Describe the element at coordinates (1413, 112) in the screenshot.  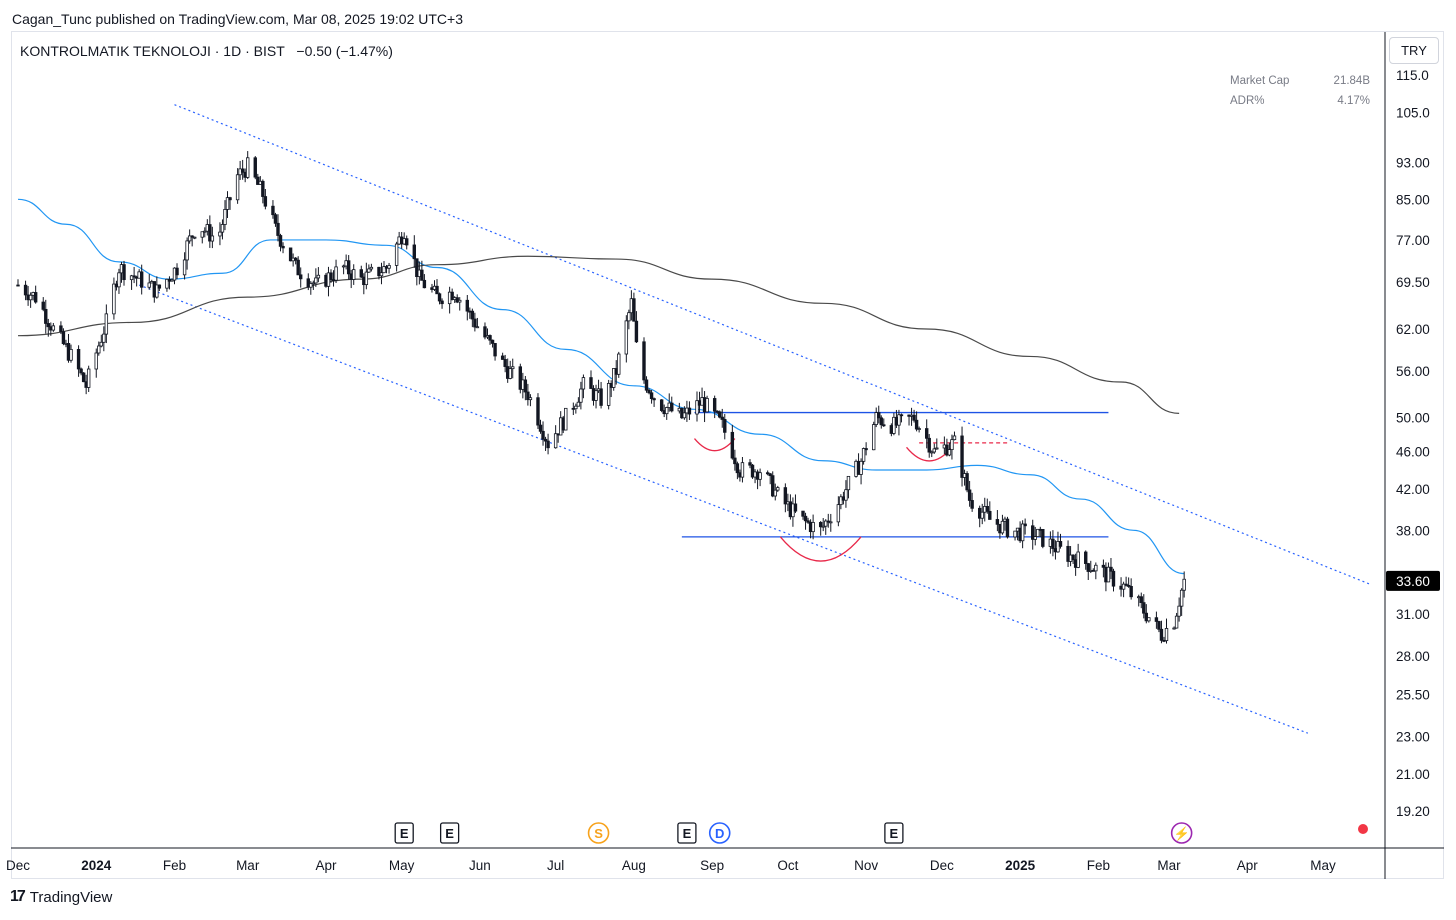
I see `y-tick-label: 105.0` at that location.